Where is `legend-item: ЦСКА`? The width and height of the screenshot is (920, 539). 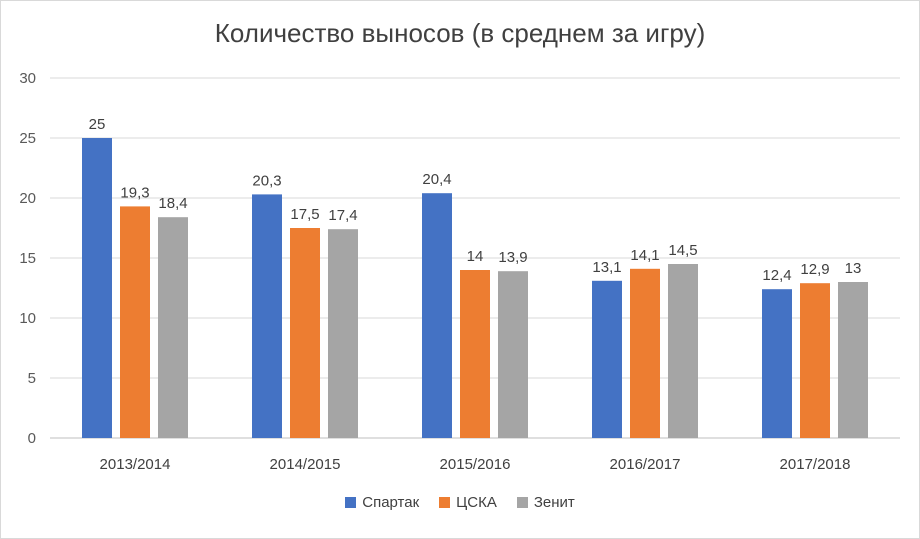 legend-item: ЦСКА is located at coordinates (468, 502).